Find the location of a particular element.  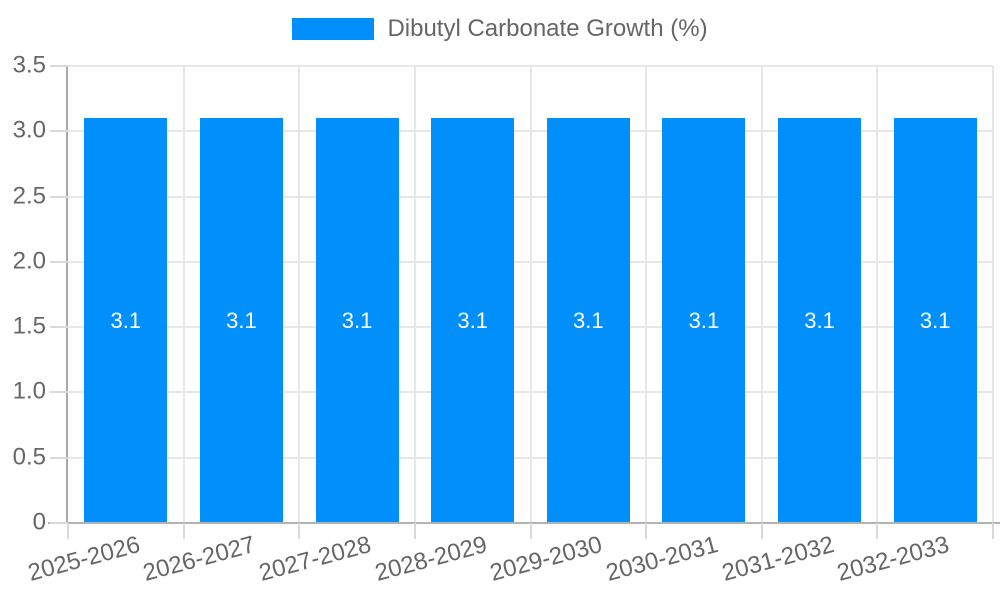

x-tick-label: 2031-2032 is located at coordinates (777, 559).